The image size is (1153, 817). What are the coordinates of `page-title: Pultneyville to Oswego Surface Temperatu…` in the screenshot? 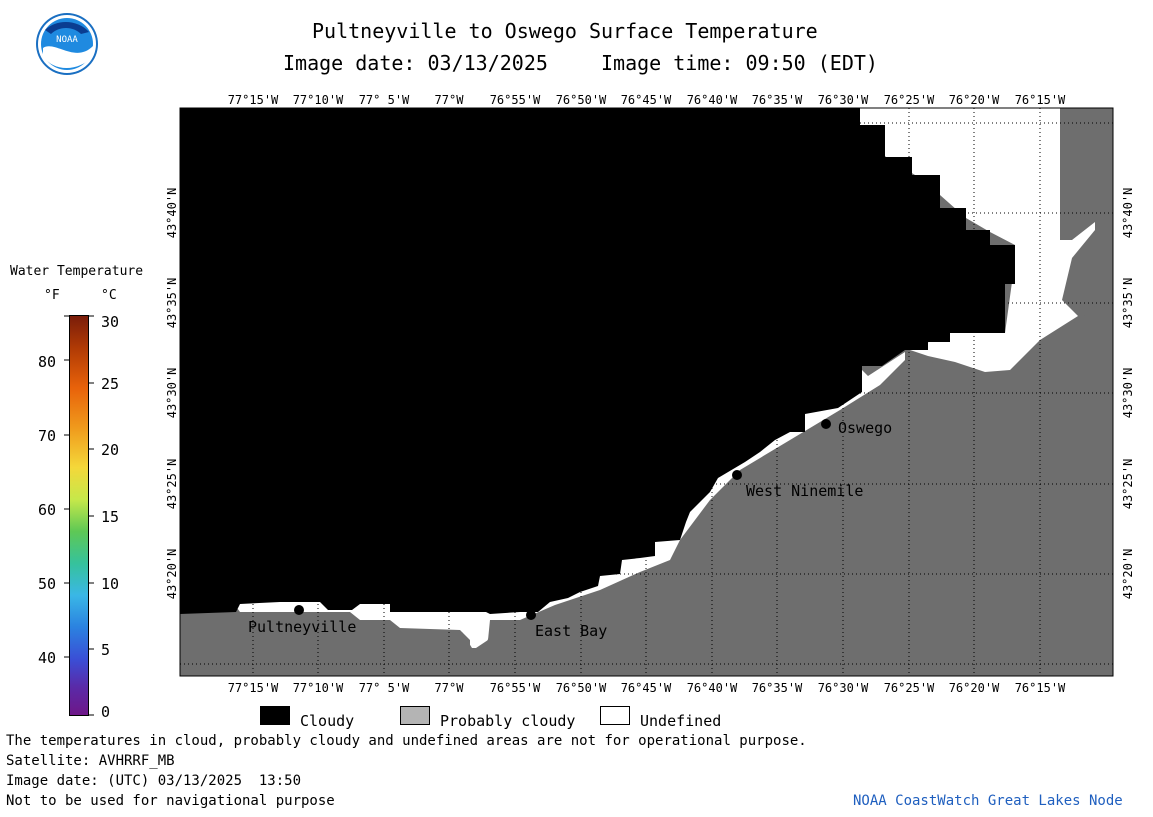 It's located at (565, 31).